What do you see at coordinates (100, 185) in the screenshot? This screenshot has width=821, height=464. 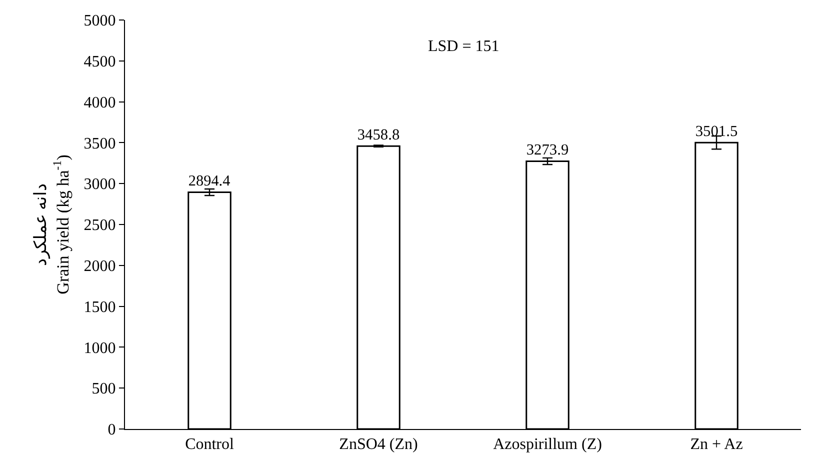 I see `y-tick-label: 3000` at bounding box center [100, 185].